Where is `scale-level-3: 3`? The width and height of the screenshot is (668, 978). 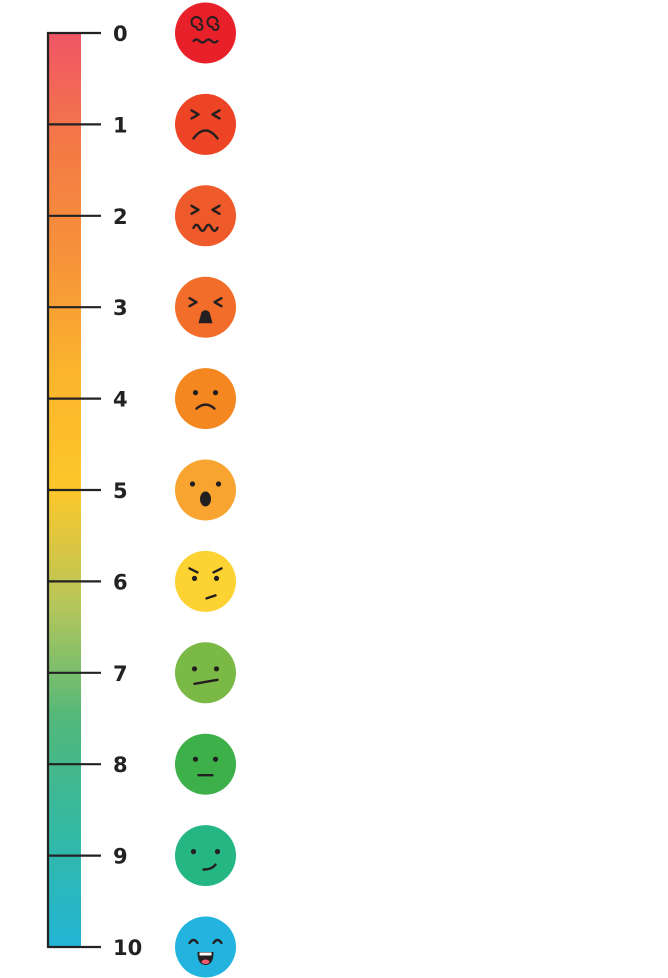
scale-level-3: 3 is located at coordinates (142, 307).